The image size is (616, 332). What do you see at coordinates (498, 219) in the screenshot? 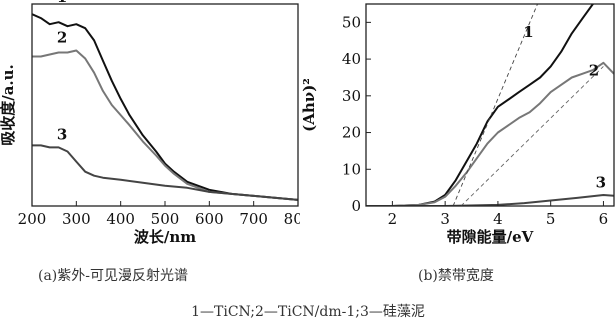
I see `x-tick-label: 4` at bounding box center [498, 219].